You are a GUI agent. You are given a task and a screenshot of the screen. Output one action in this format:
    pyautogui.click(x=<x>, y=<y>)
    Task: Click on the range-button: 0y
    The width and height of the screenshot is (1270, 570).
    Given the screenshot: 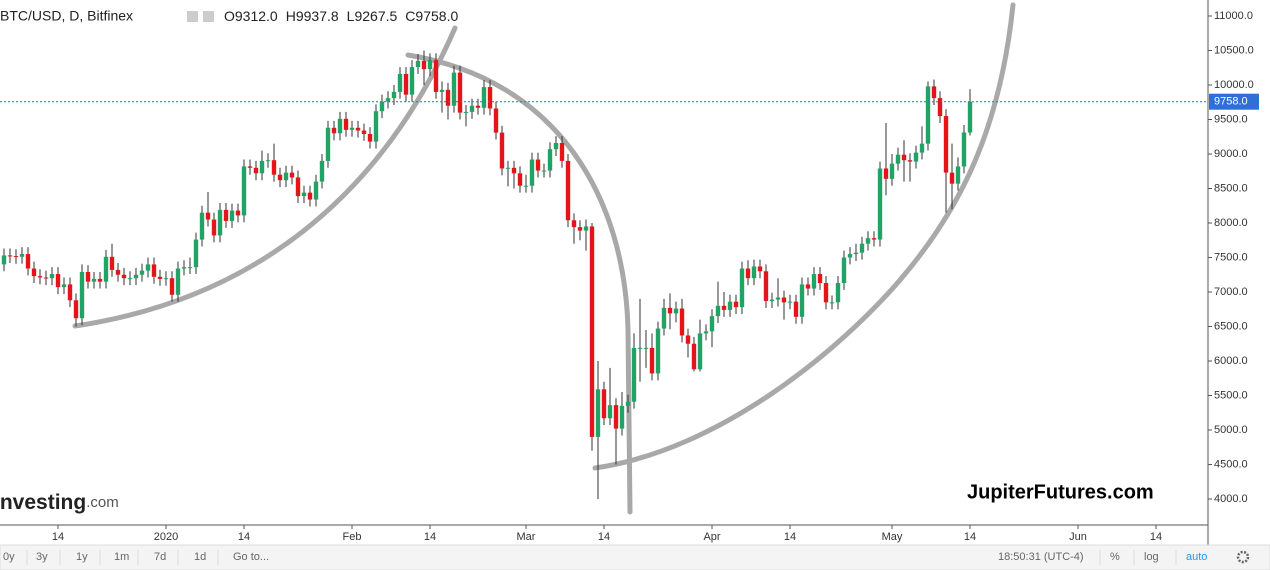 What is the action you would take?
    pyautogui.click(x=9, y=557)
    